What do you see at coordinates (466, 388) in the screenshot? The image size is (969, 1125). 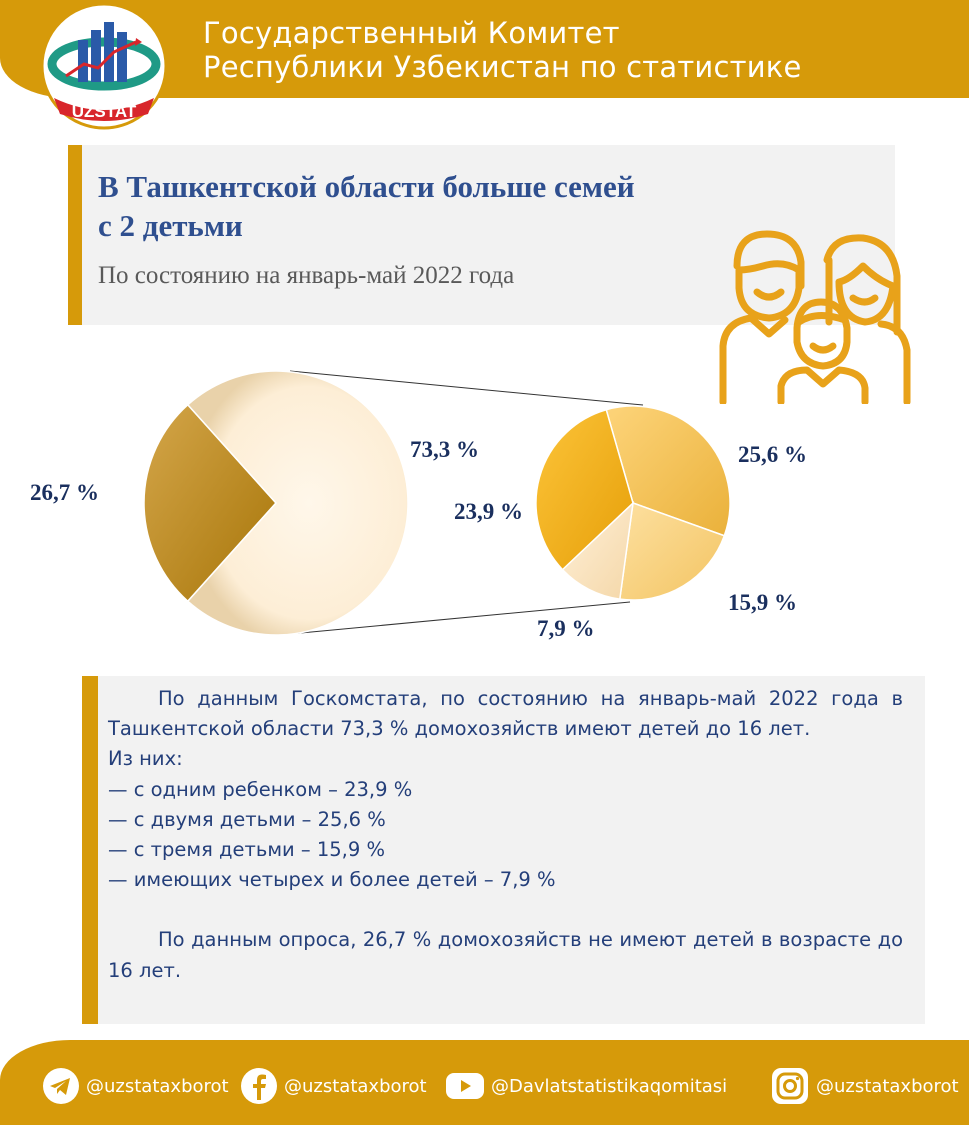 I see `connector-line-top` at bounding box center [466, 388].